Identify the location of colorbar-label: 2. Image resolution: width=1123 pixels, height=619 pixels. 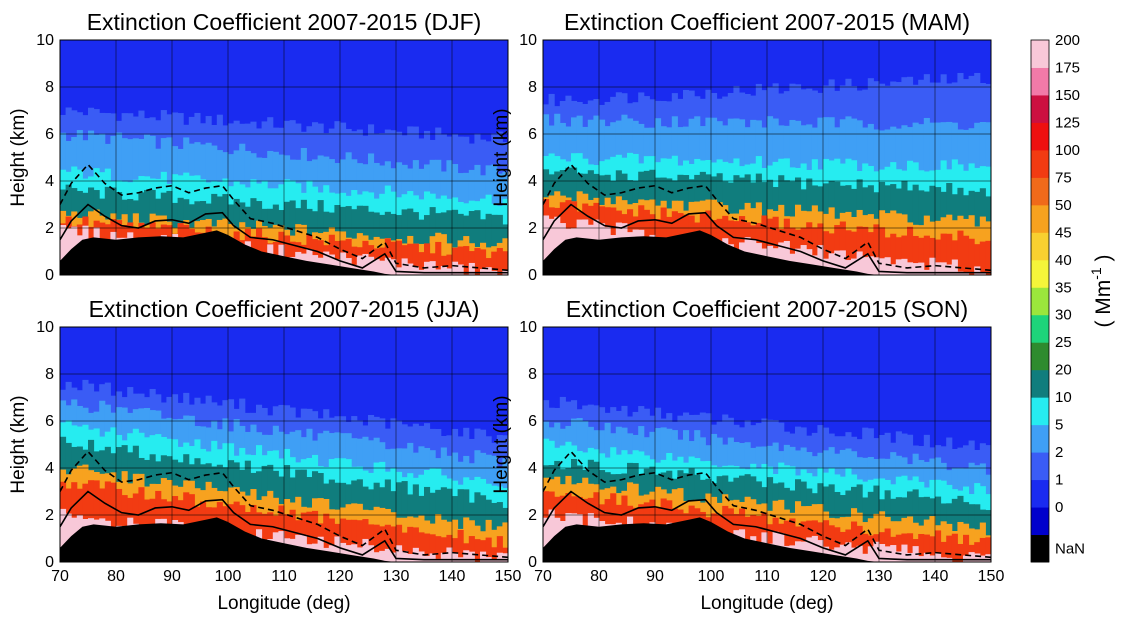
(1059, 452).